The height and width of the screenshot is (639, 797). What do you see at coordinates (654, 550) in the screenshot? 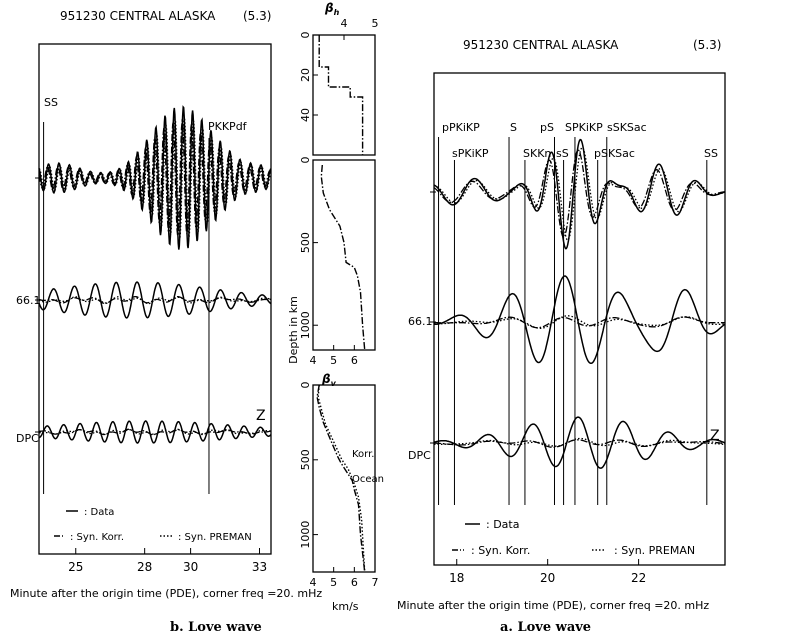
I see `right-legend-preman: : Syn. PREMAN` at bounding box center [654, 550].